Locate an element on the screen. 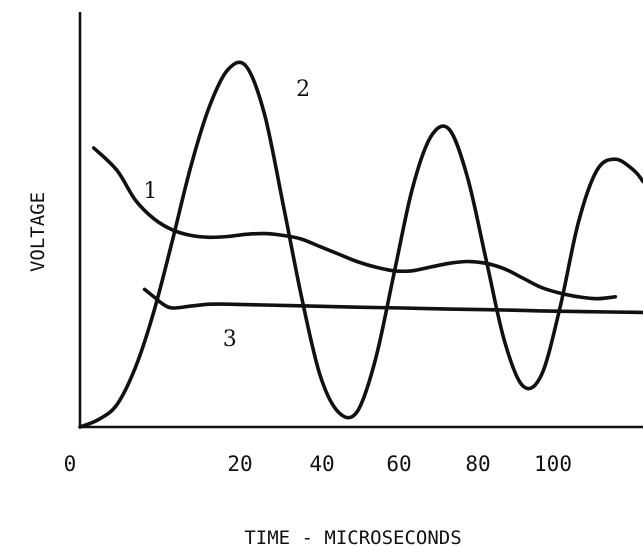 The height and width of the screenshot is (547, 643). series-label-1: 1 is located at coordinates (150, 191).